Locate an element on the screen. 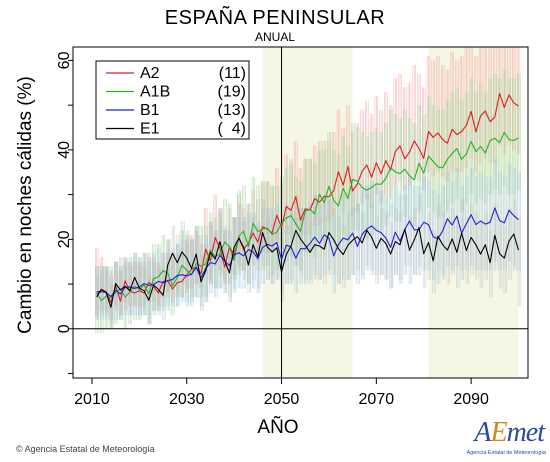  logo-wordmark: AEmet is located at coordinates (509, 432).